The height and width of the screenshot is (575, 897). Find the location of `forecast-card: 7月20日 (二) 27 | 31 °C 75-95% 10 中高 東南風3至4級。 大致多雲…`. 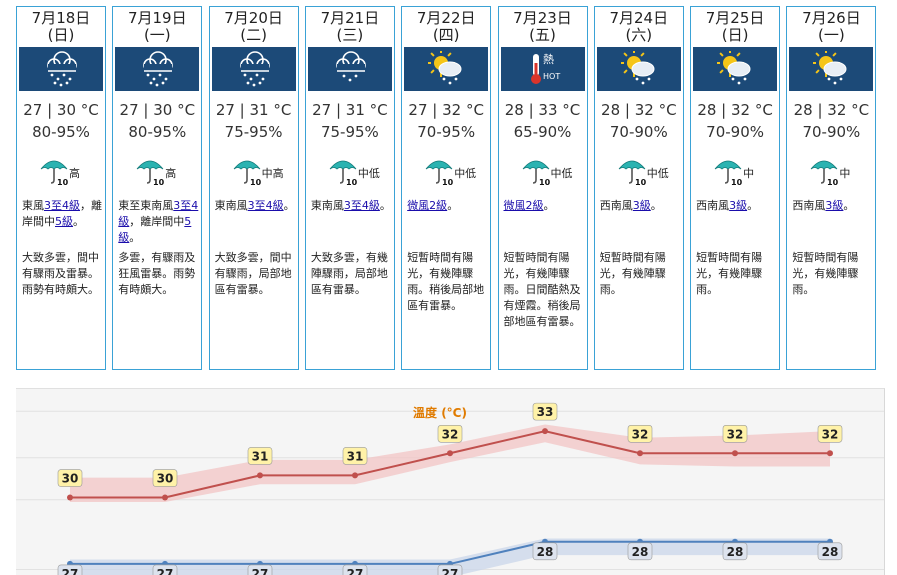

forecast-card: 7月20日 (二) 27 | 31 °C 75-95% 10 中高 東南風3至4級。 大致多雲… is located at coordinates (253, 188).